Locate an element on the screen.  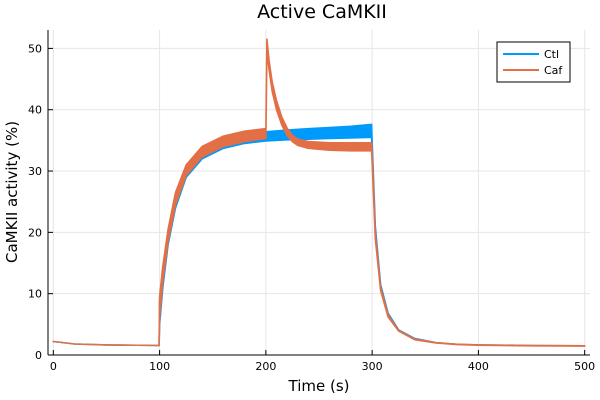
x-tick-label: 400 is located at coordinates (478, 366).